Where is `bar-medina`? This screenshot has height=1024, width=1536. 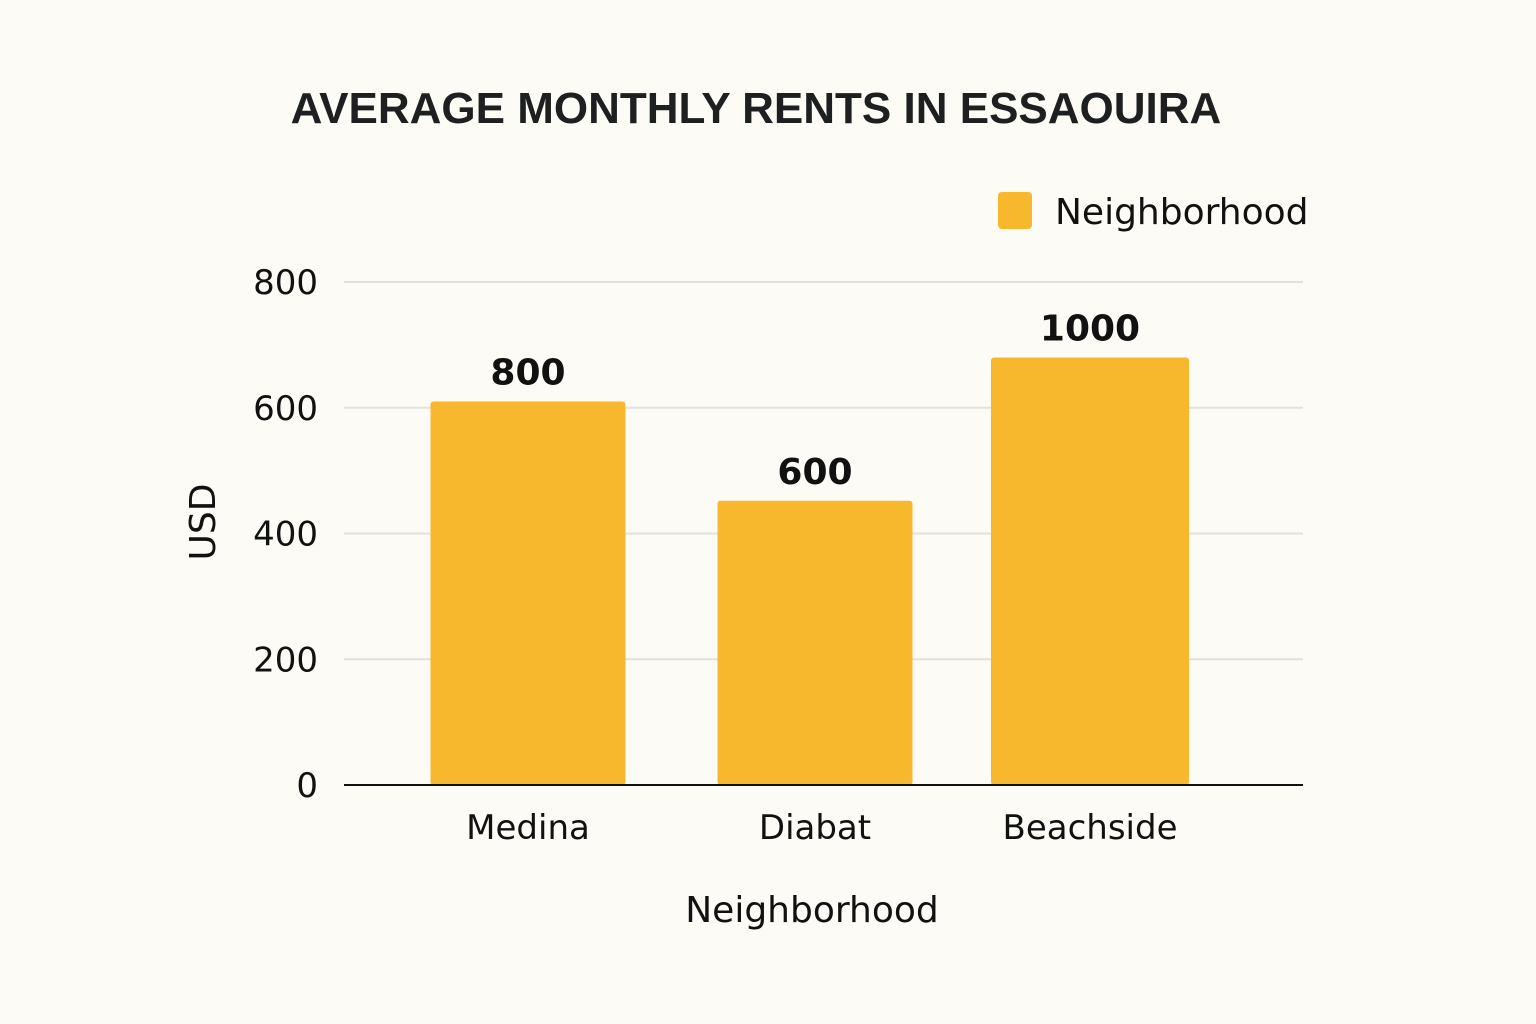 bar-medina is located at coordinates (528, 593).